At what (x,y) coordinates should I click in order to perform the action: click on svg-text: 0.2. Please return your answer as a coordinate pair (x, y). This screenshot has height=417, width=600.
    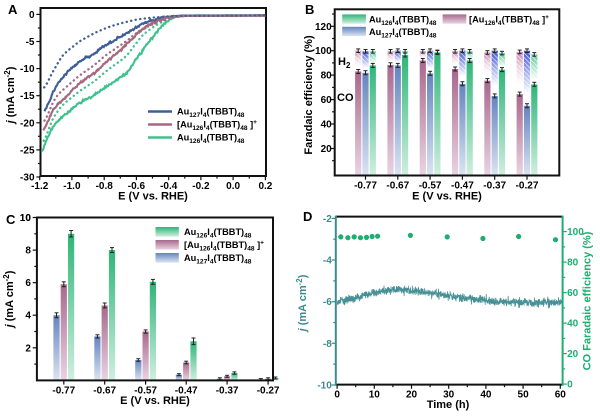
    Looking at the image, I should click on (265, 186).